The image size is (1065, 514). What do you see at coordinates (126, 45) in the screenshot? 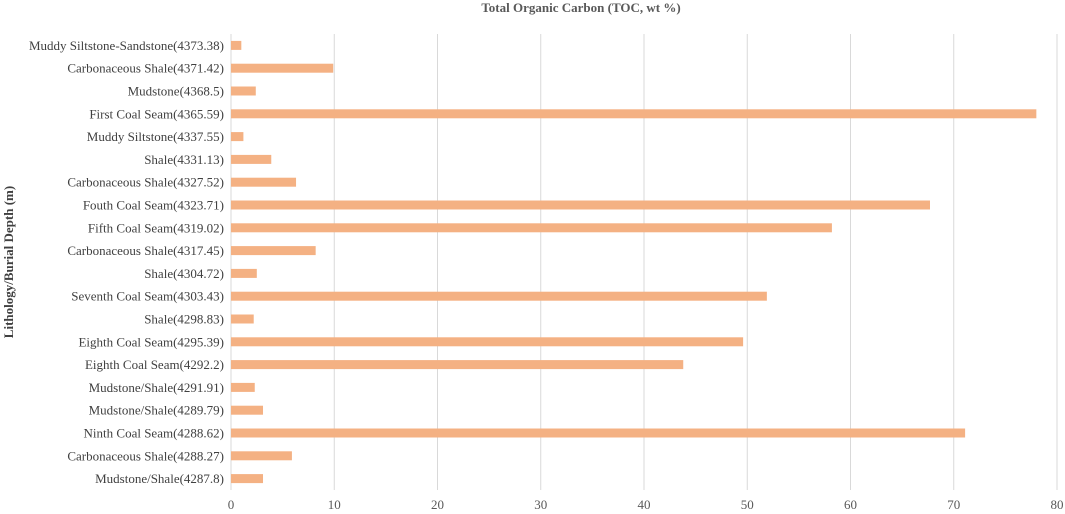
I see `category-label: Muddy Siltstone-Sandstone(4373.38)` at bounding box center [126, 45].